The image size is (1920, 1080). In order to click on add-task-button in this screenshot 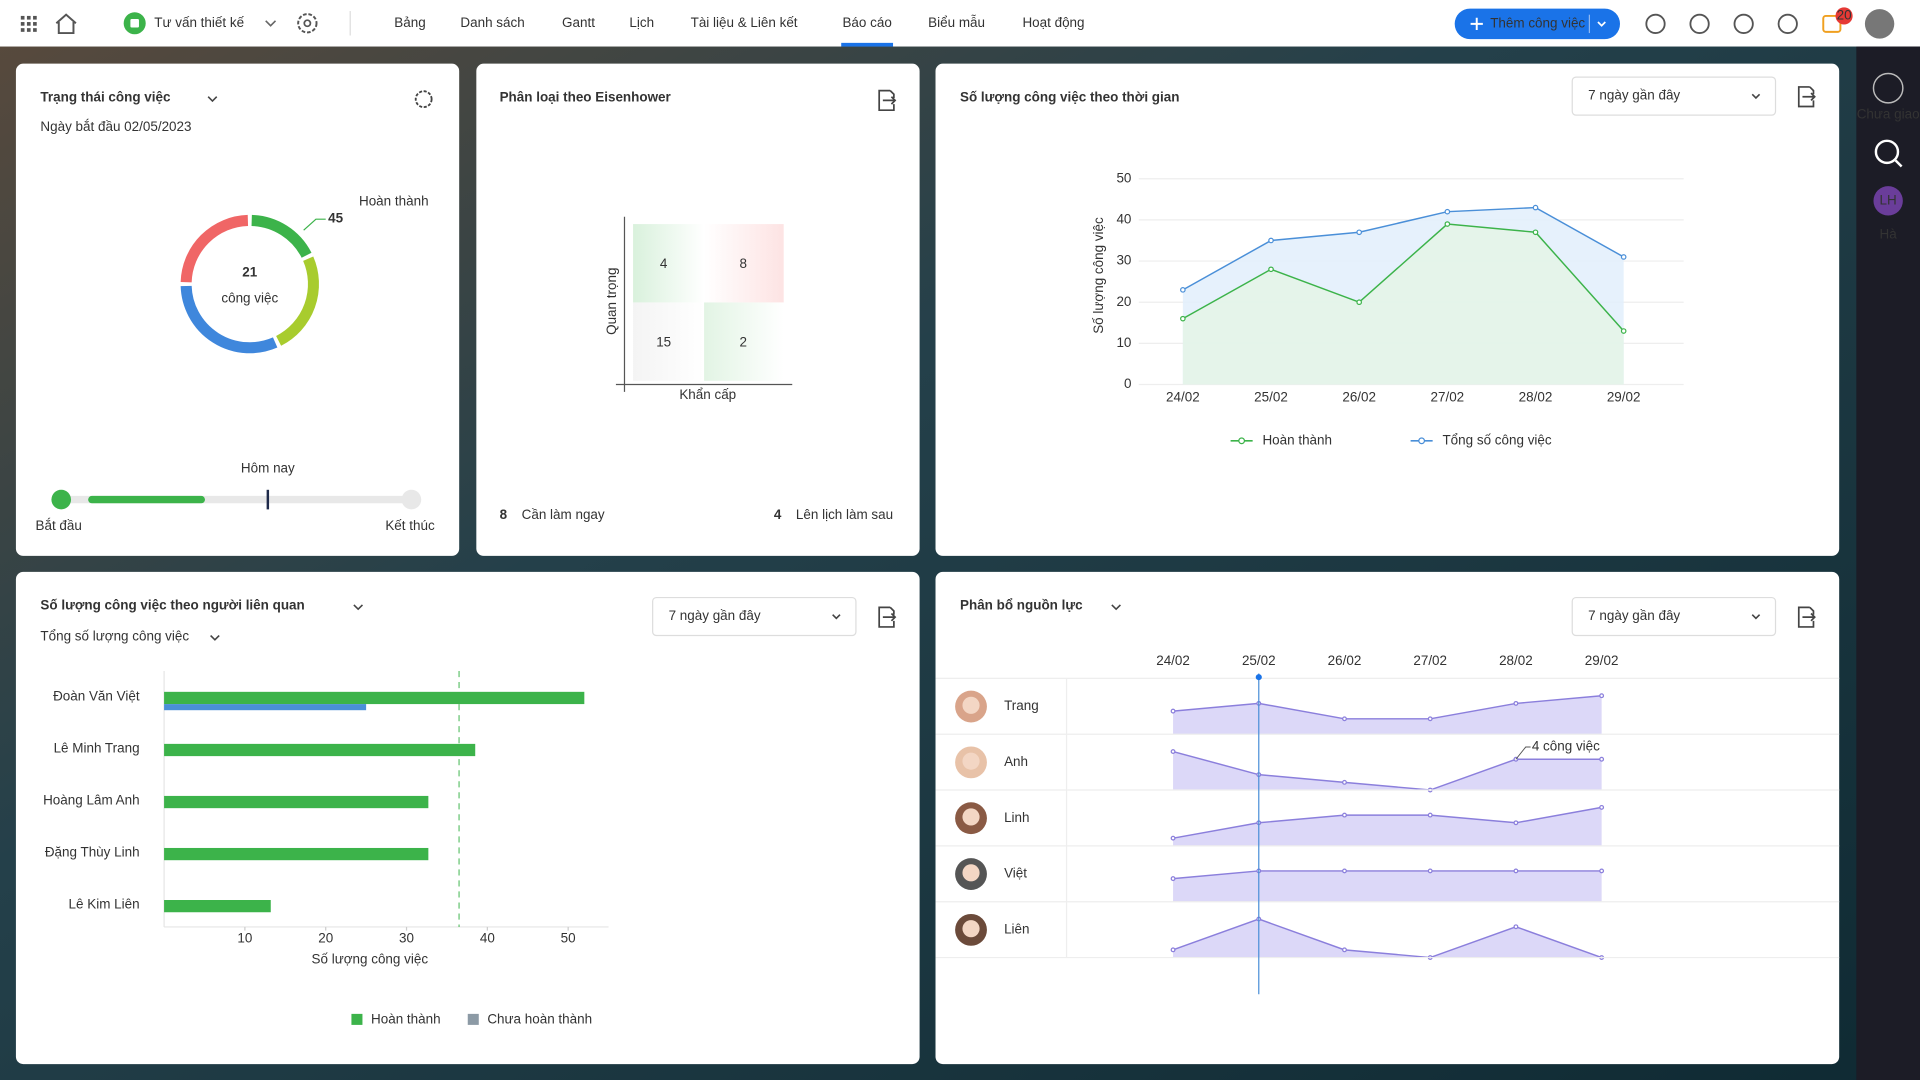, I will do `click(1537, 24)`.